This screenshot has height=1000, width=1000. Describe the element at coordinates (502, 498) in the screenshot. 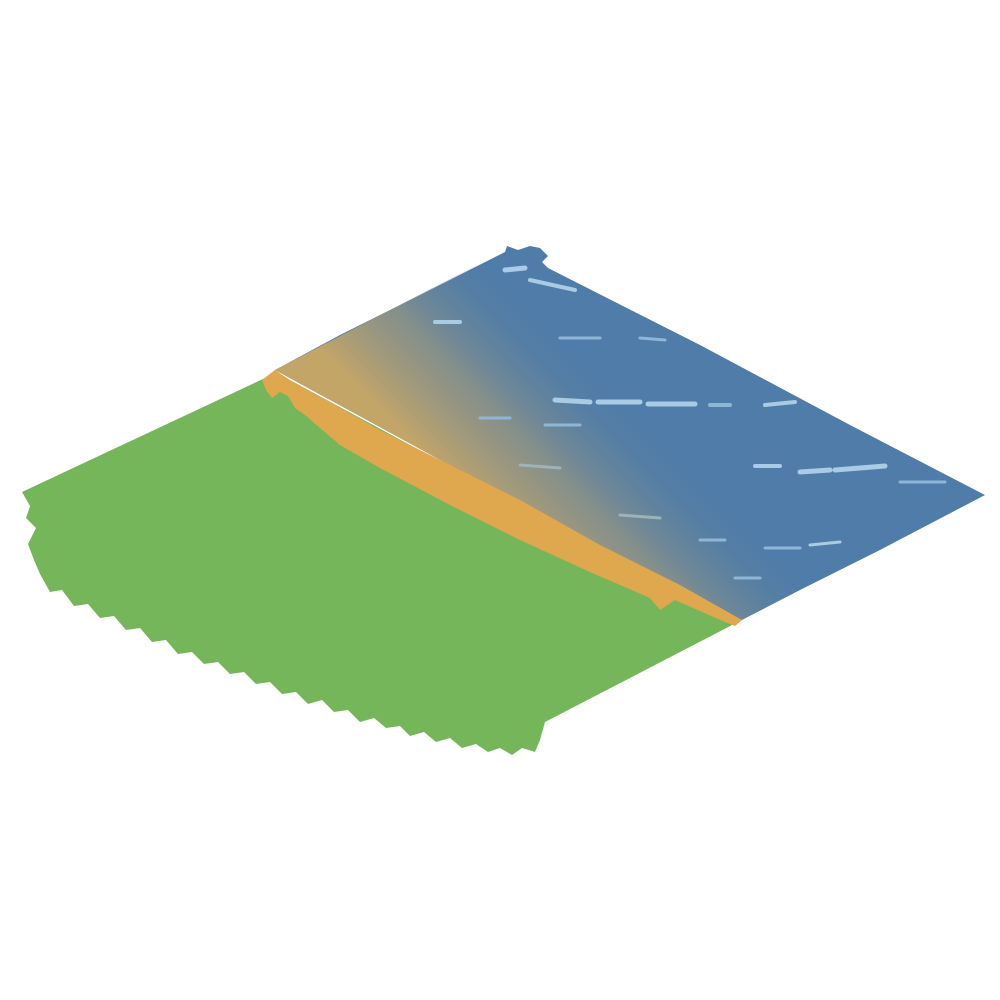

I see `sand-strip` at that location.